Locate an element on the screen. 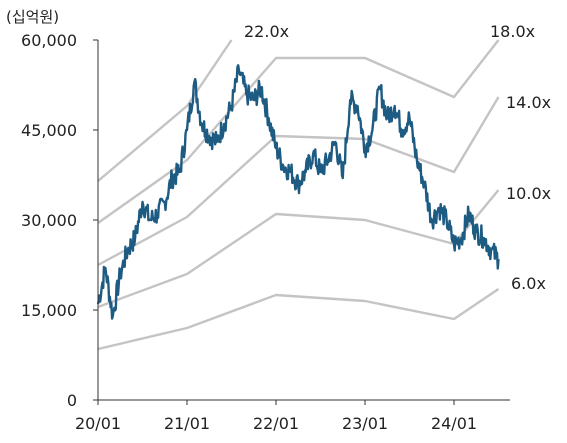 The height and width of the screenshot is (443, 567). x-tick-label: 20/01 is located at coordinates (98, 423).